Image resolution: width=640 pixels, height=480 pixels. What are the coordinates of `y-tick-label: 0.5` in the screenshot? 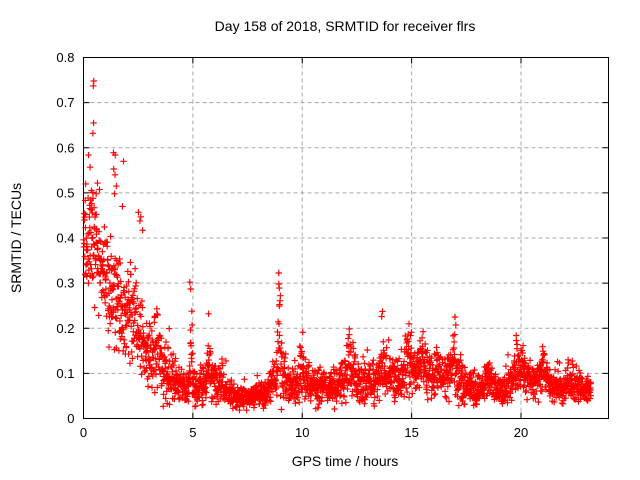 It's located at (65, 192).